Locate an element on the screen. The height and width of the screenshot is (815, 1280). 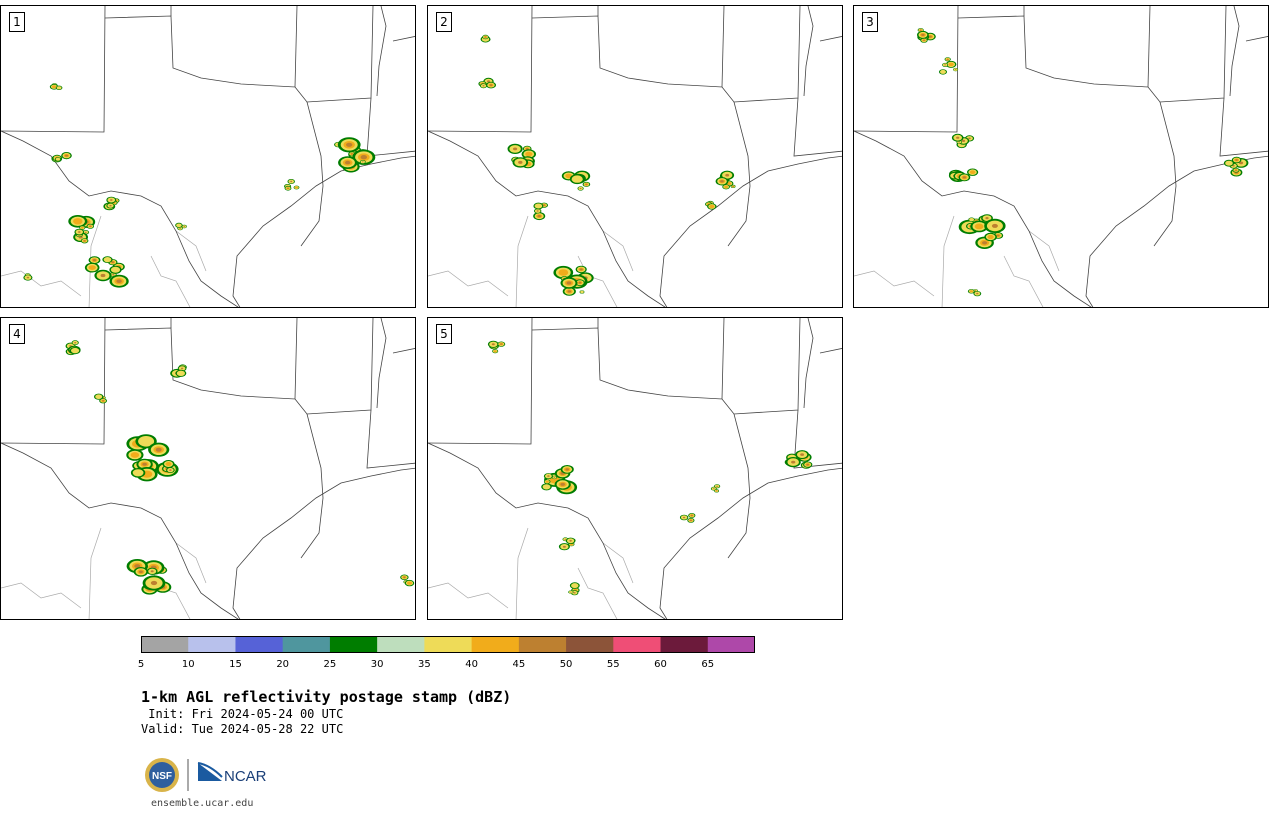
panel-number-label: 3 is located at coordinates (870, 22).